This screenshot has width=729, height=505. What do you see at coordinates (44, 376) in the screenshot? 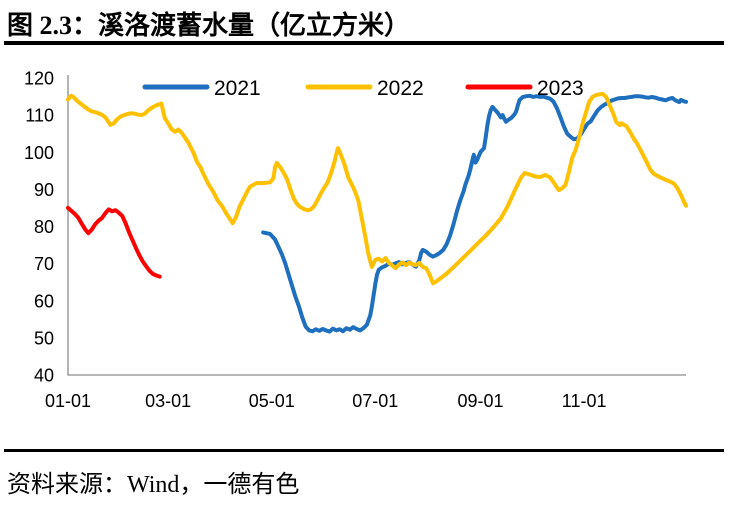
I see `y-tick-label: 40` at bounding box center [44, 376].